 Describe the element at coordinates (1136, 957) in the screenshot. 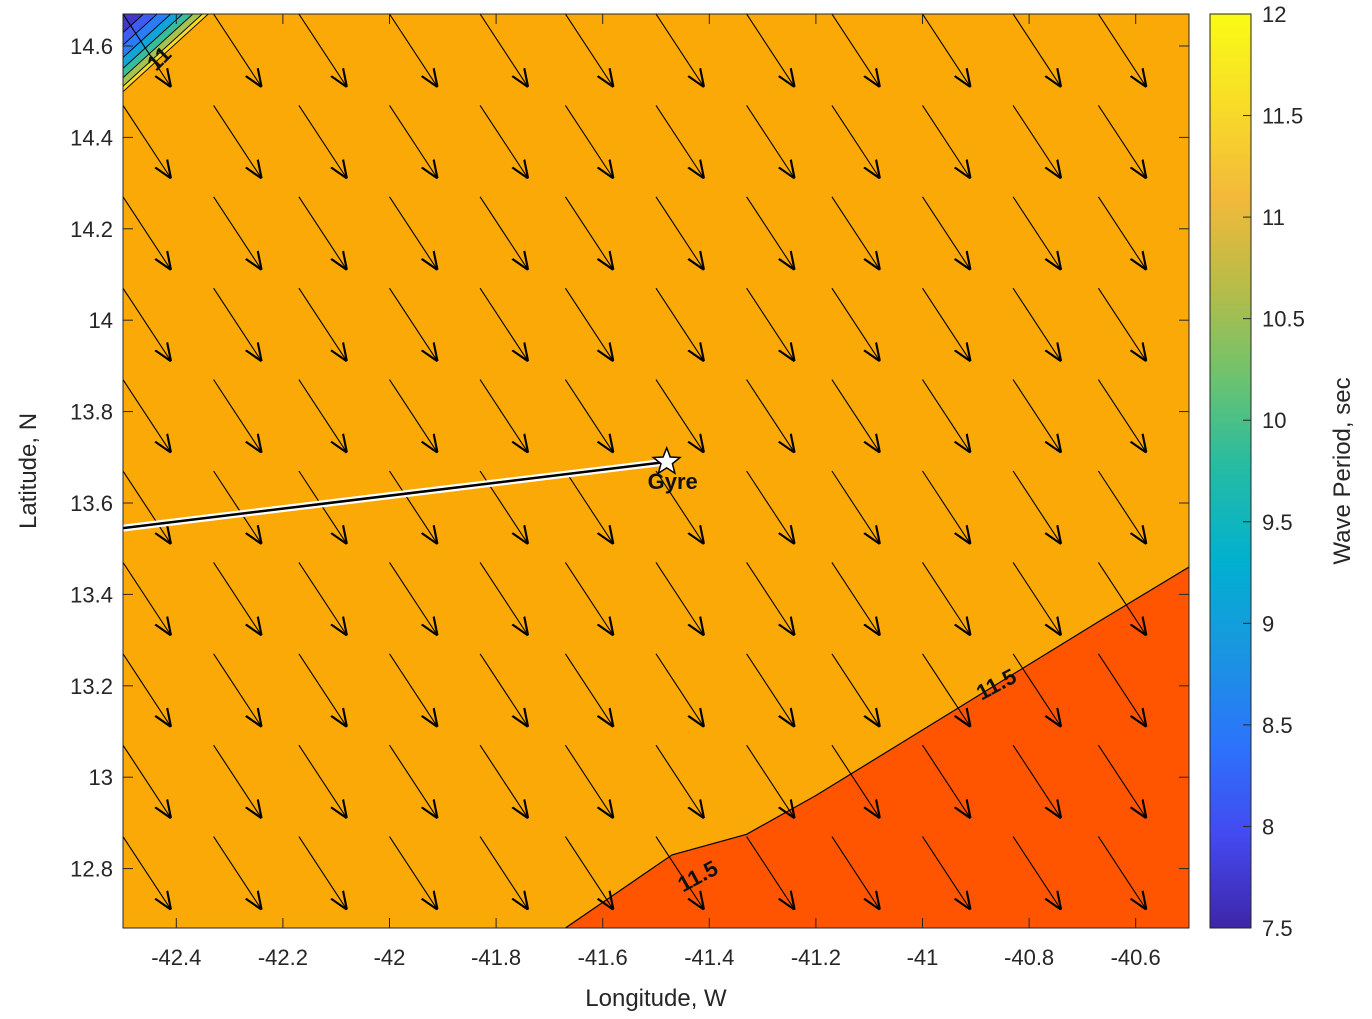

I see `x-tick-label: -40.6` at that location.